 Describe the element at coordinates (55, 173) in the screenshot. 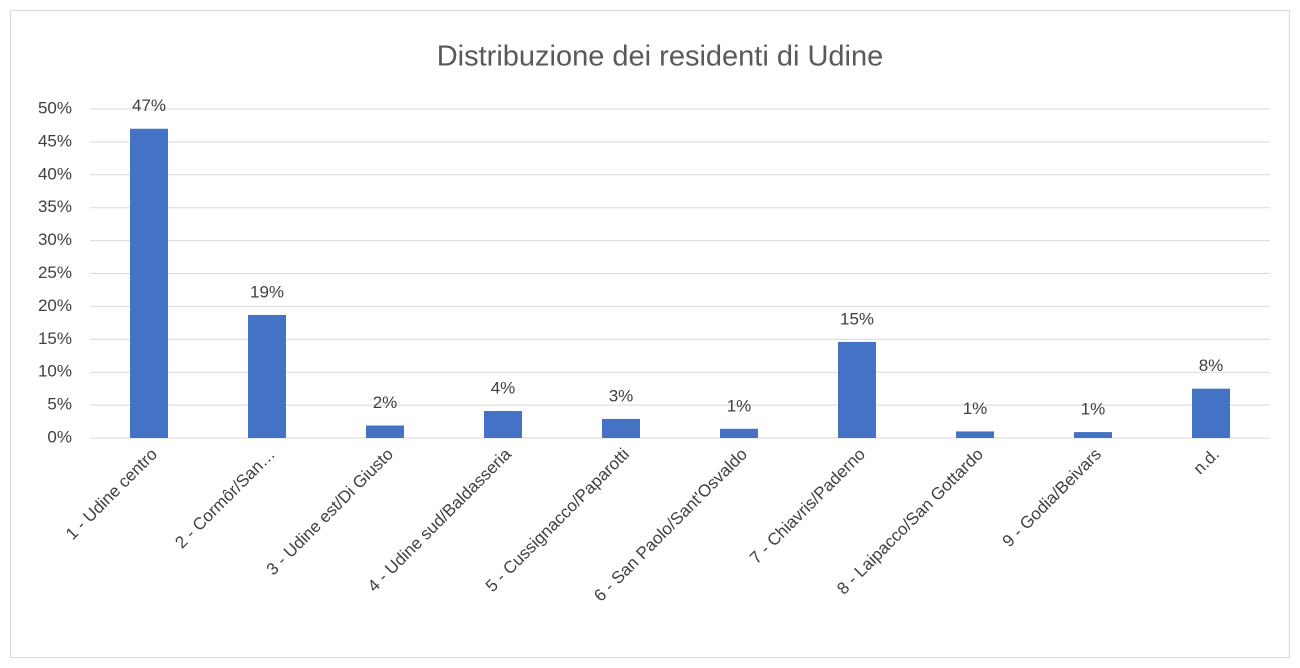

I see `y-tick-label: 40%` at that location.